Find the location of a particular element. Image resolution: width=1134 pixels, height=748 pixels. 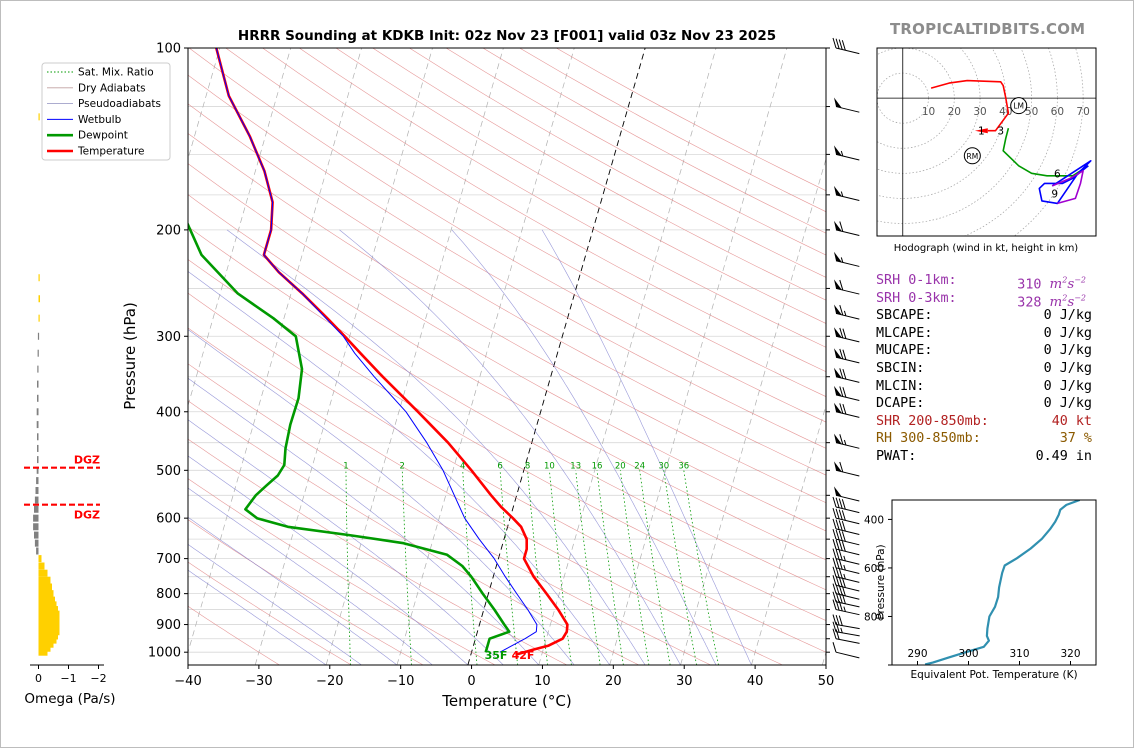

theta-e-x-tick-label: 290 is located at coordinates (917, 654).